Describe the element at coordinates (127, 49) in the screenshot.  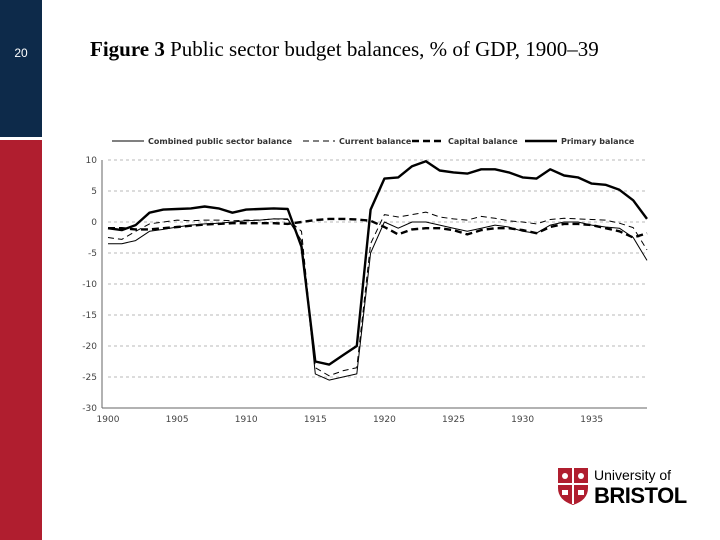
I see `figure-label: Figure 3` at that location.